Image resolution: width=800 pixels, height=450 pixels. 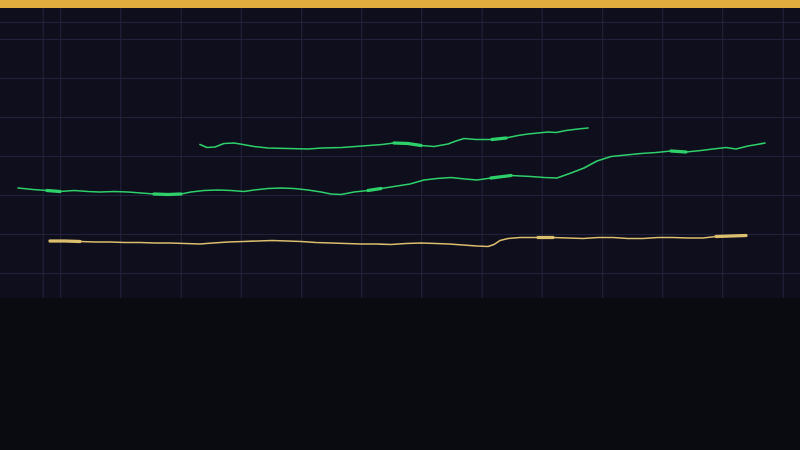 What do you see at coordinates (398, 241) in the screenshot?
I see `yellow-line-lower` at bounding box center [398, 241].